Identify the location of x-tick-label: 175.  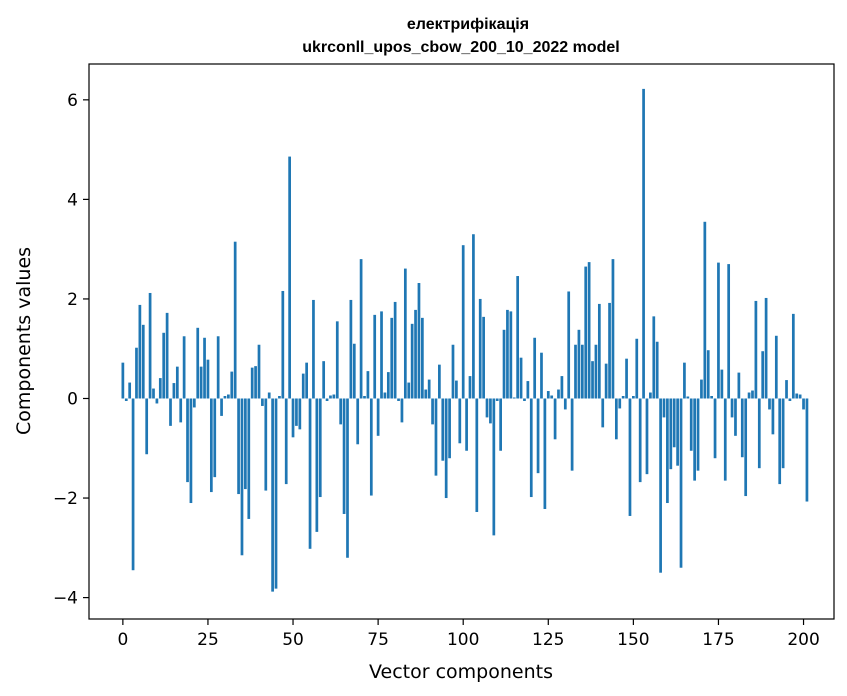
(718, 640).